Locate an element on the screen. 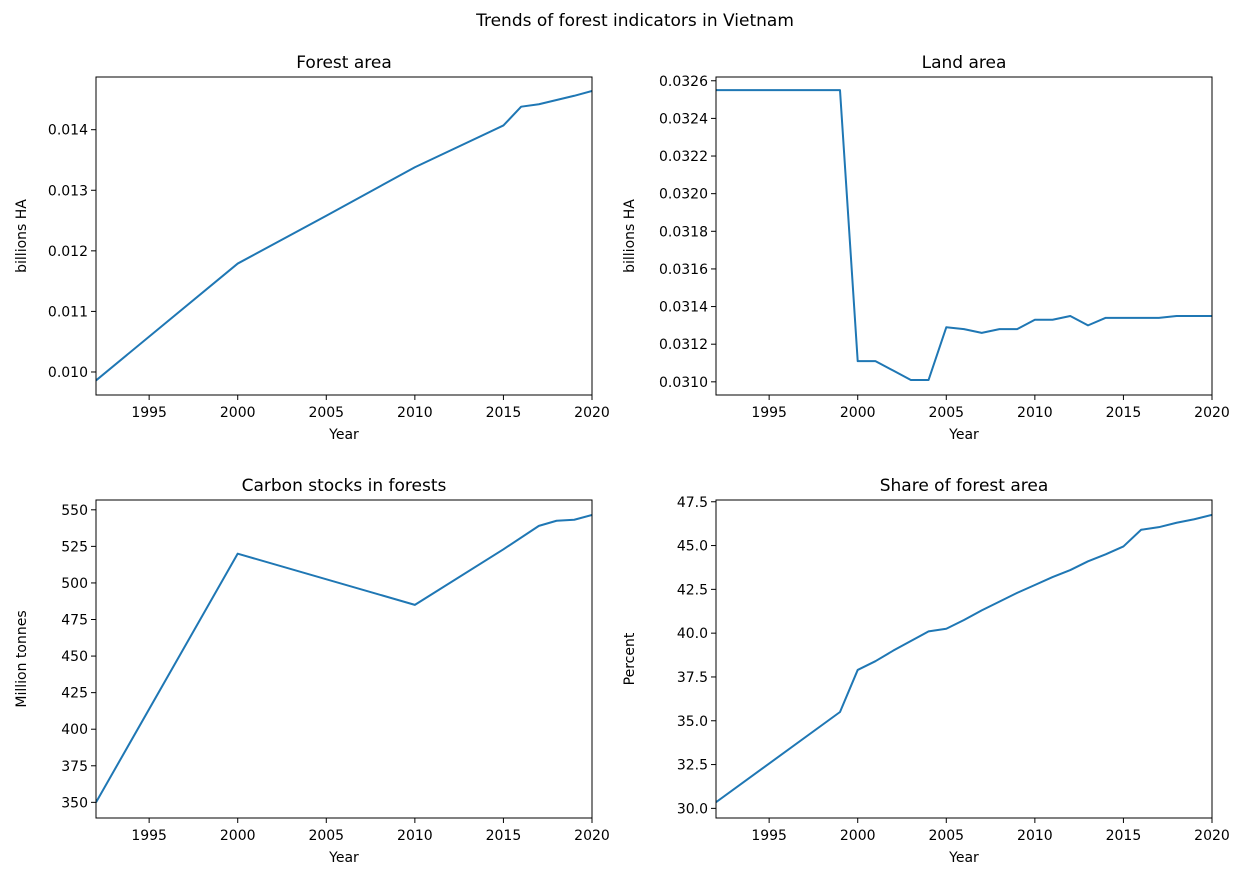  forest-area-y-tick-label: 0.011 is located at coordinates (68, 312).